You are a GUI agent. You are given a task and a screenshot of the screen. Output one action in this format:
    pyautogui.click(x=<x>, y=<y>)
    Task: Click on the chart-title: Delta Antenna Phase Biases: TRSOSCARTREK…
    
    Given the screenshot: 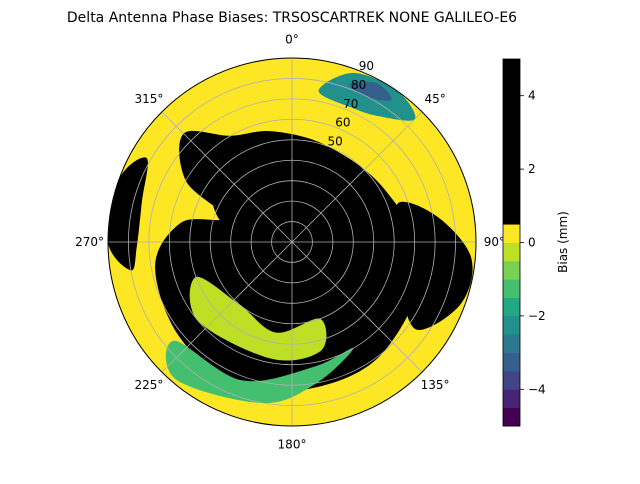 What is the action you would take?
    pyautogui.click(x=292, y=18)
    